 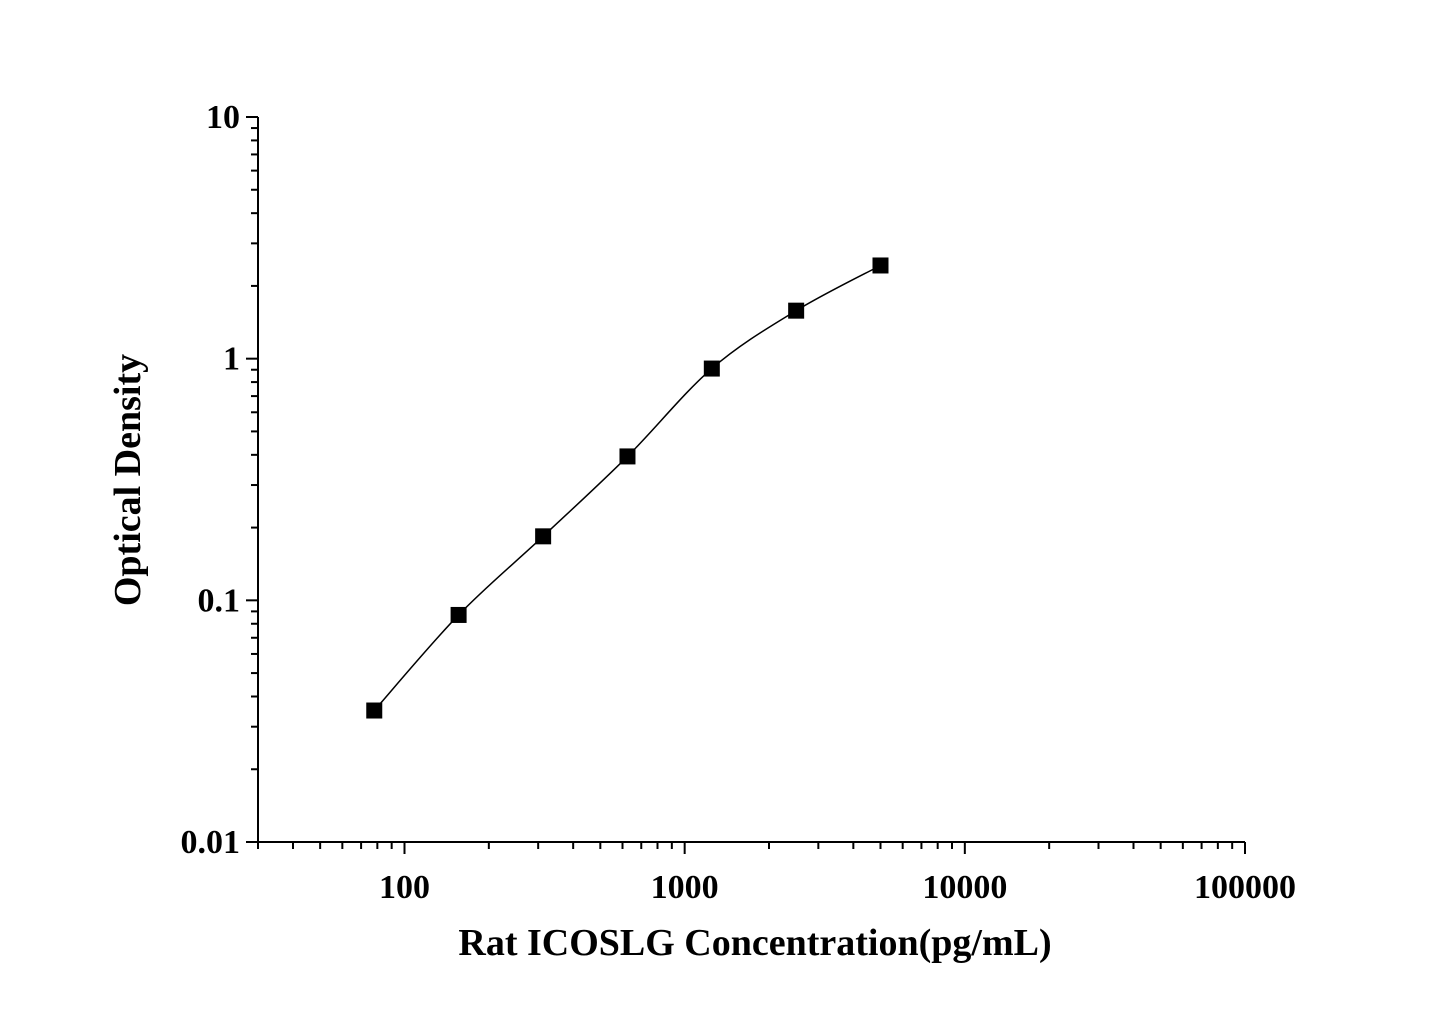 What do you see at coordinates (1245, 887) in the screenshot?
I see `x-tick-label: 100000` at bounding box center [1245, 887].